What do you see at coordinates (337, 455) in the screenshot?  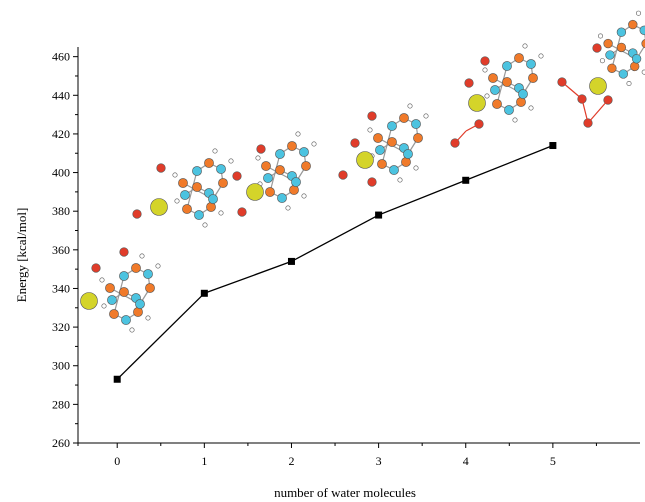 I see `x-ticks: 0 1 2 3 4 5` at bounding box center [337, 455].